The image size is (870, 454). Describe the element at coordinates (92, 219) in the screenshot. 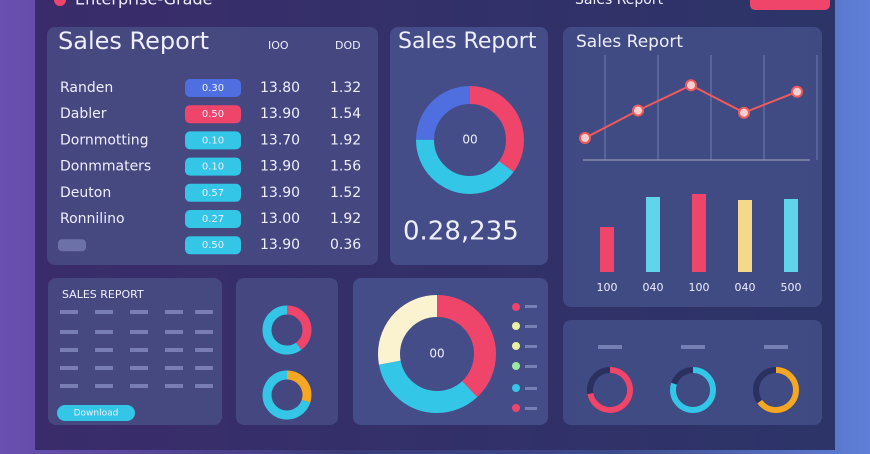

I see `row-name: Ronnilino` at that location.